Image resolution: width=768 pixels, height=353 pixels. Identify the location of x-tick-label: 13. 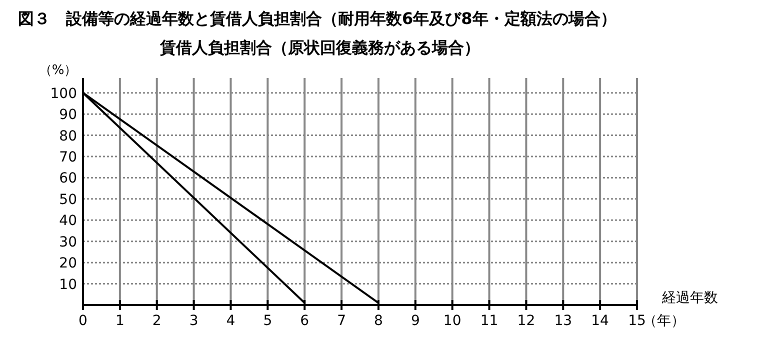
(563, 321).